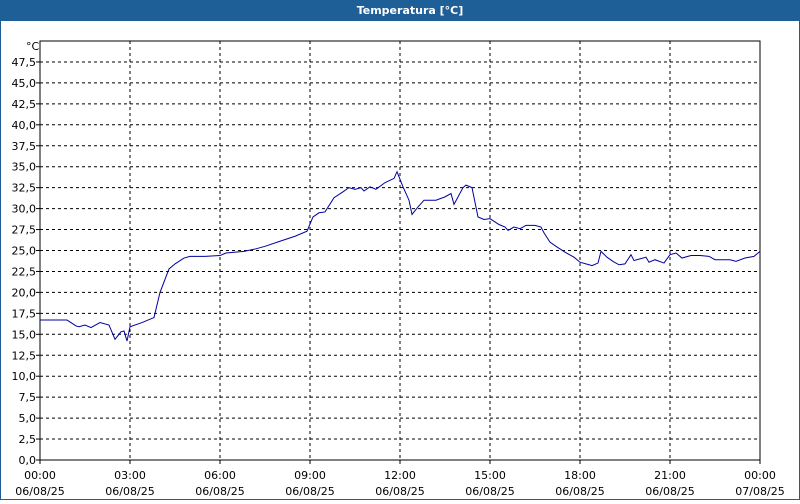 The height and width of the screenshot is (504, 800). Describe the element at coordinates (490, 475) in the screenshot. I see `x-tick-label: 15:00` at that location.